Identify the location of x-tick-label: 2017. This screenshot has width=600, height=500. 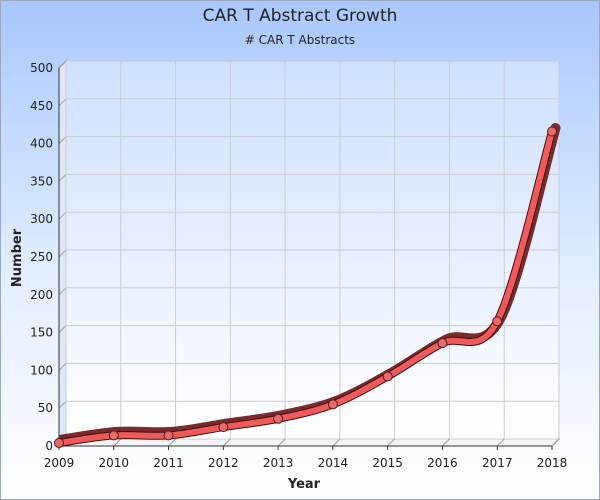
(497, 463).